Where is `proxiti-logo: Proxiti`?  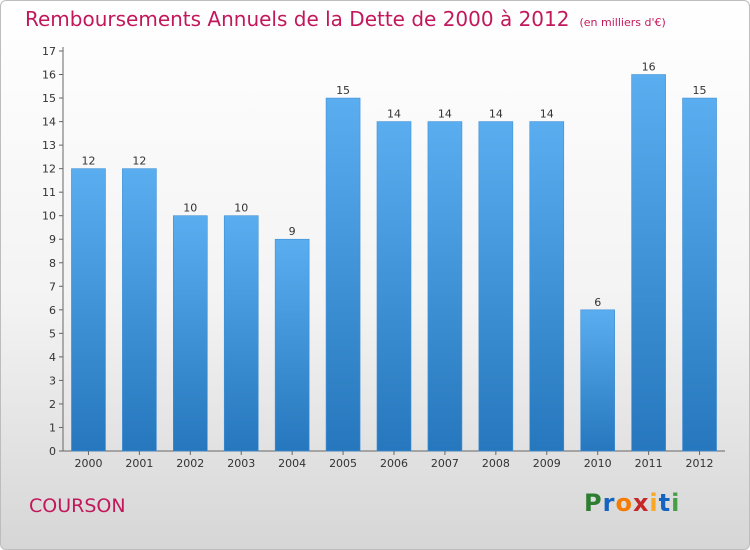
proxiti-logo: Proxiti is located at coordinates (632, 503).